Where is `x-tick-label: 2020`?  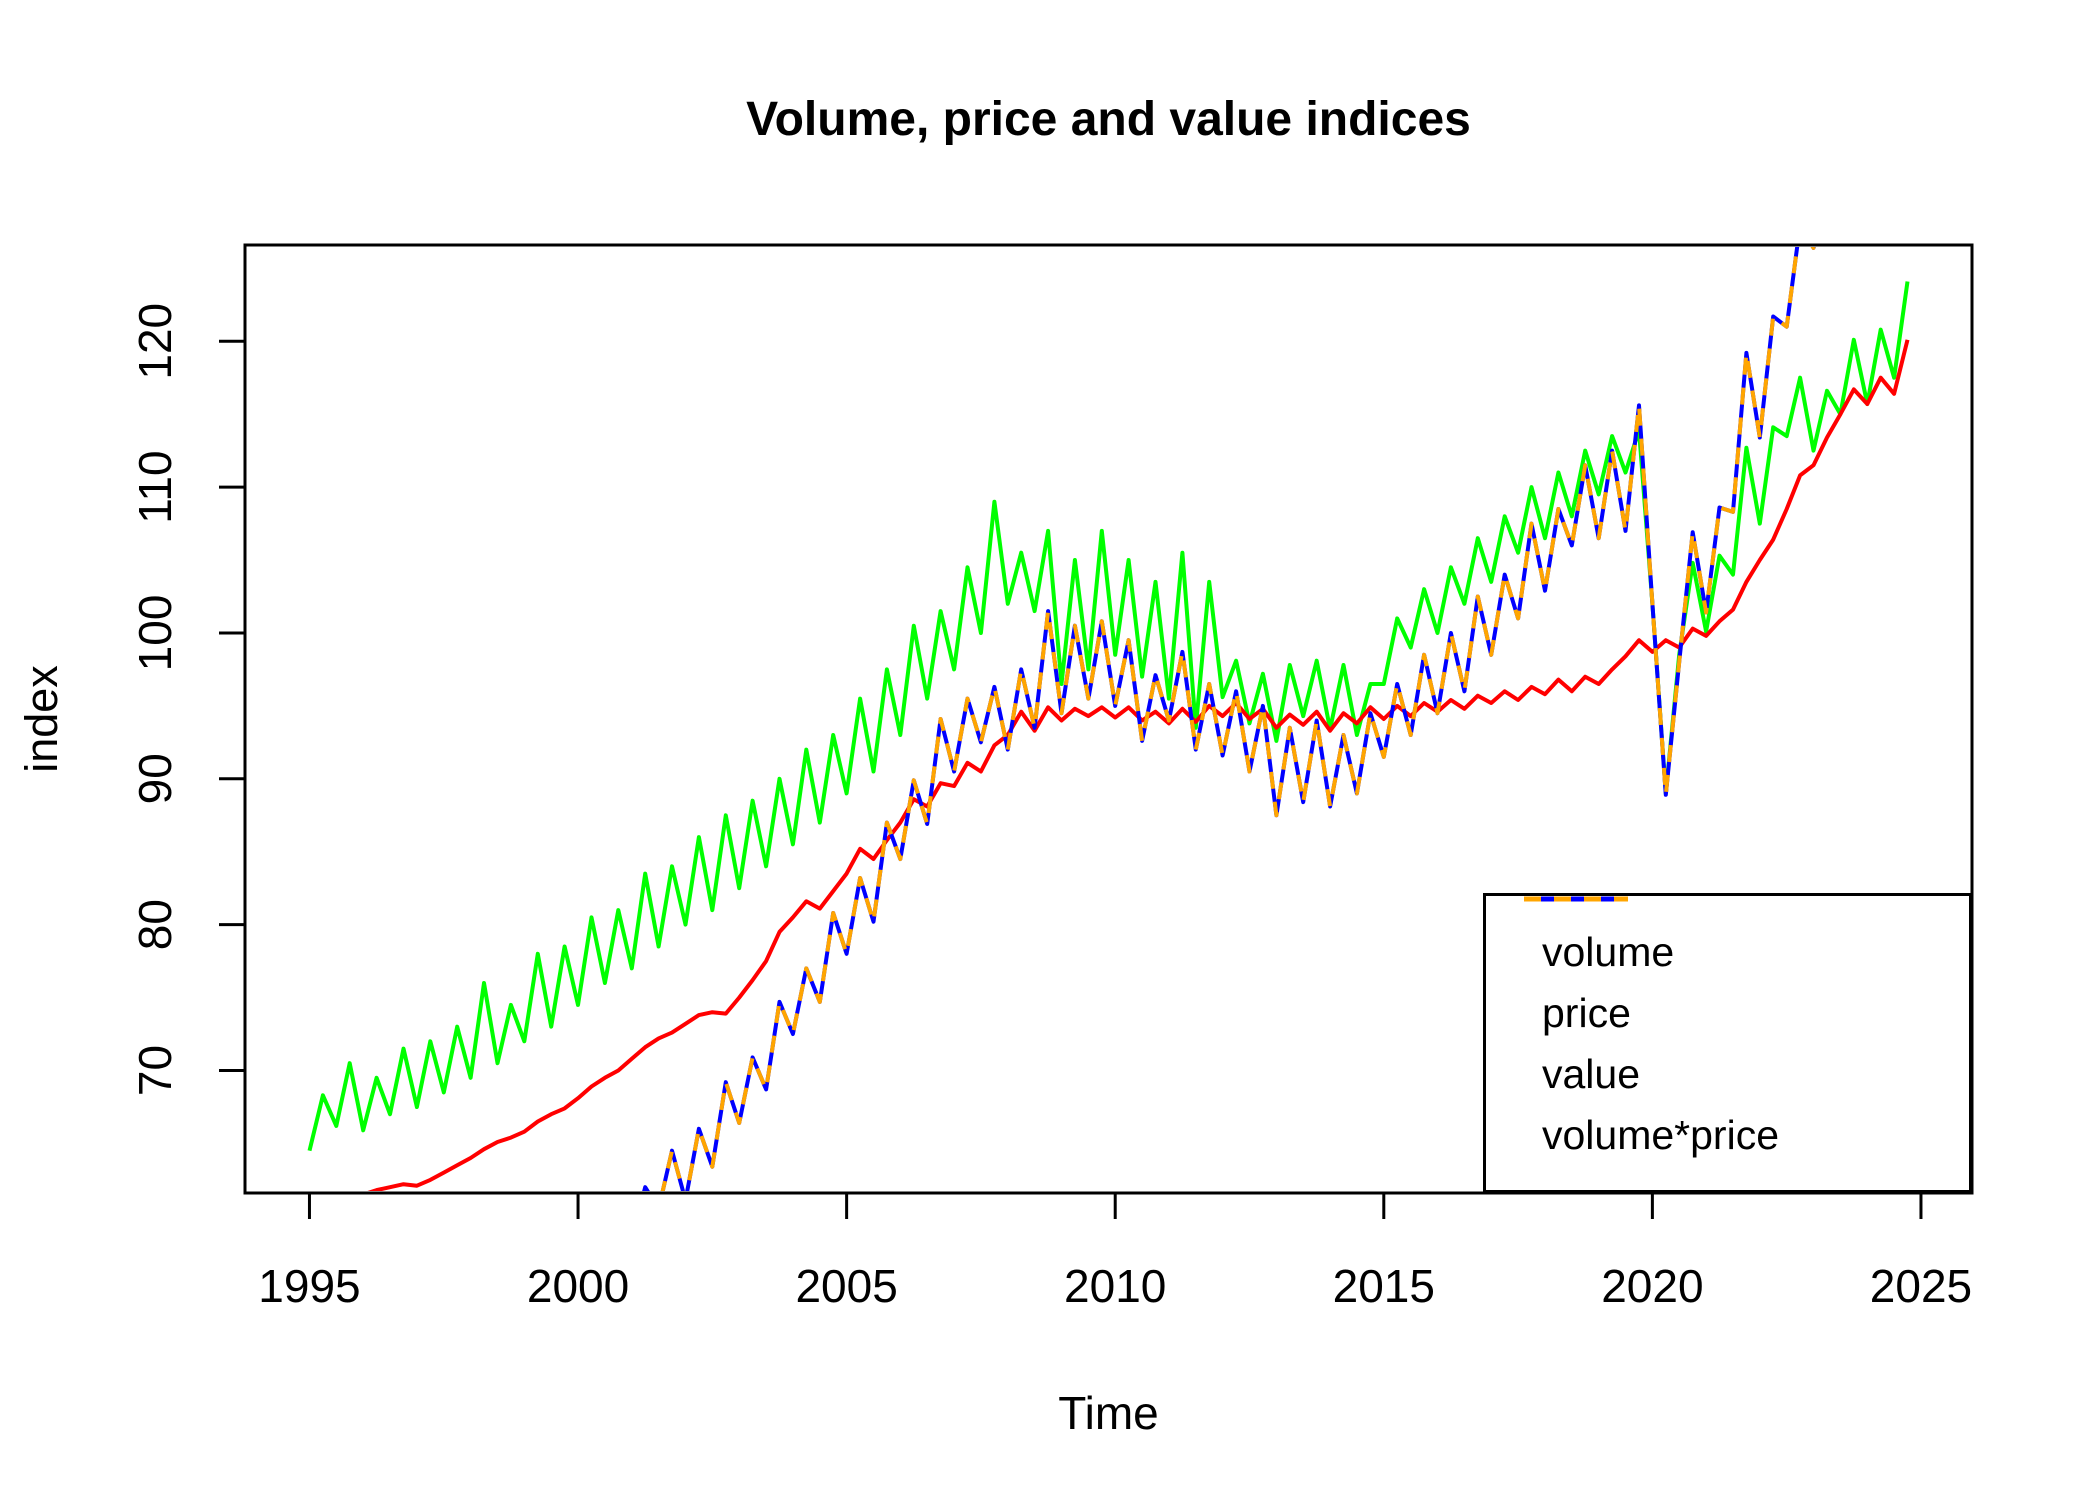 x-tick-label: 2020 is located at coordinates (1652, 1286).